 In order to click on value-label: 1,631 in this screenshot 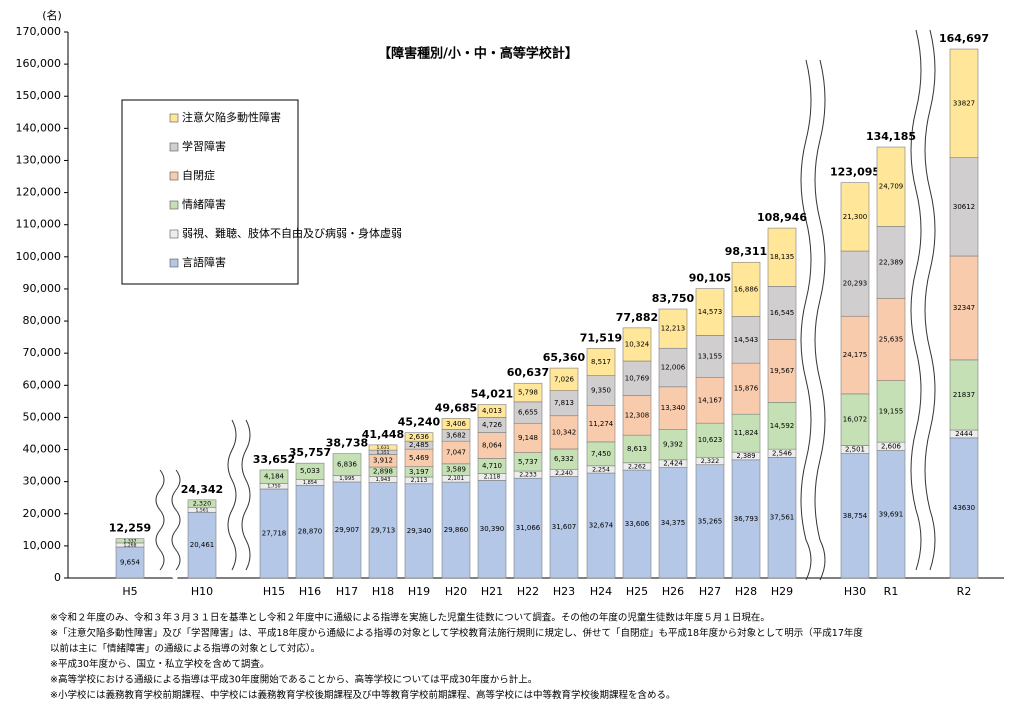, I will do `click(383, 448)`.